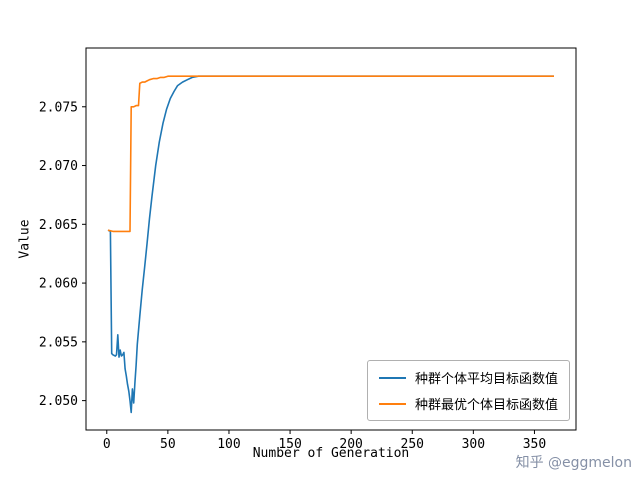 The height and width of the screenshot is (480, 640). I want to click on legend-entry: 种群个体平均目标函数值, so click(468, 377).